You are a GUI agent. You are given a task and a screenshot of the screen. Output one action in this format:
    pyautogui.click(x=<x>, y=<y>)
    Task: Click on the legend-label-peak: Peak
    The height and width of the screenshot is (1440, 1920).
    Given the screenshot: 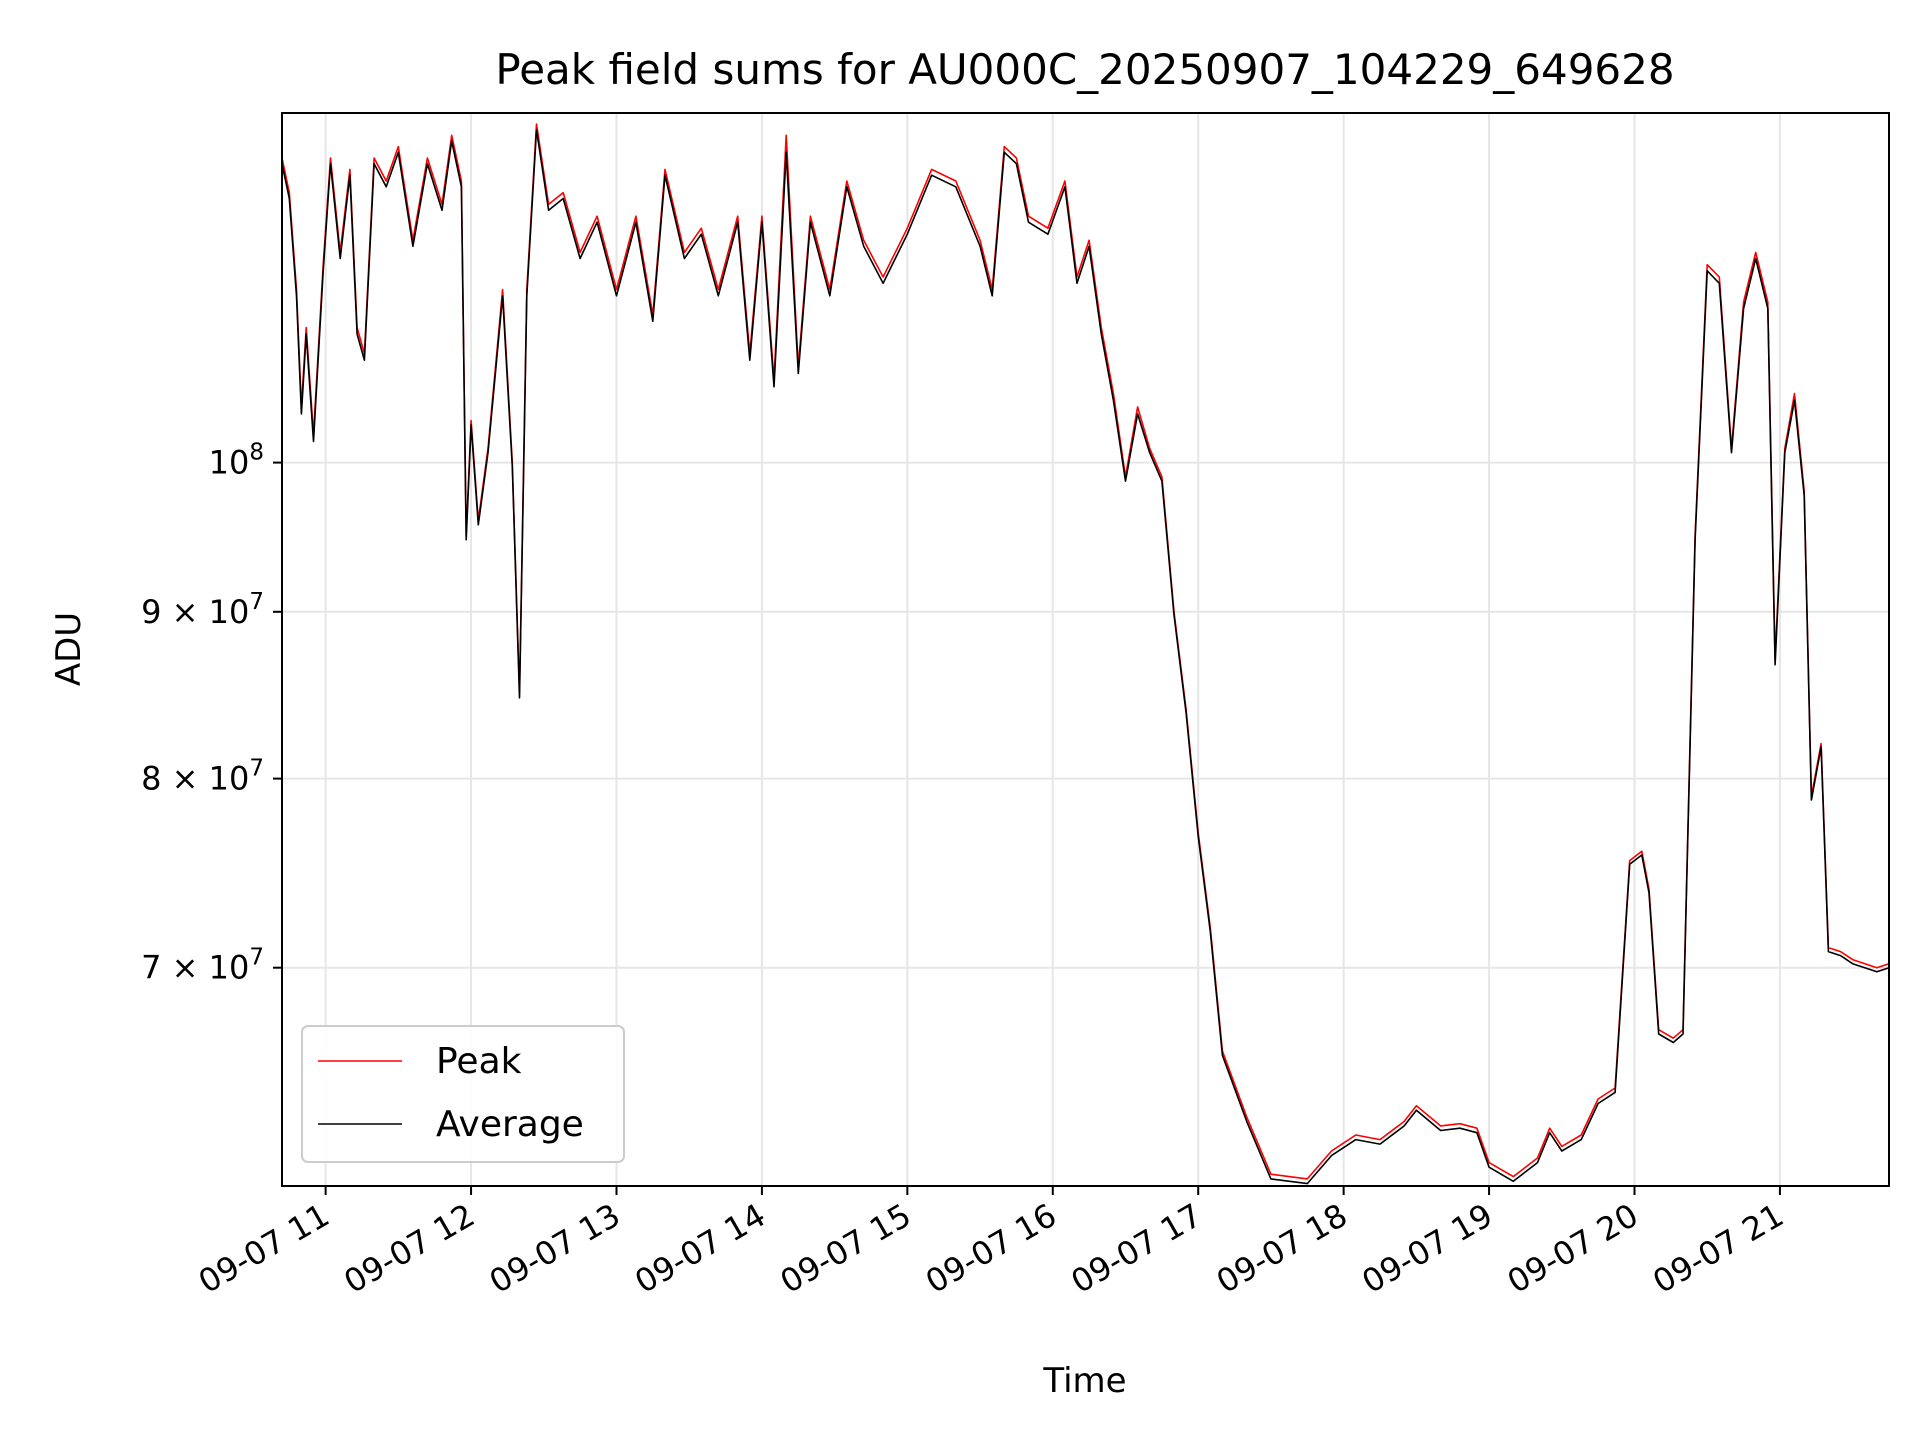 What is the action you would take?
    pyautogui.click(x=479, y=1061)
    